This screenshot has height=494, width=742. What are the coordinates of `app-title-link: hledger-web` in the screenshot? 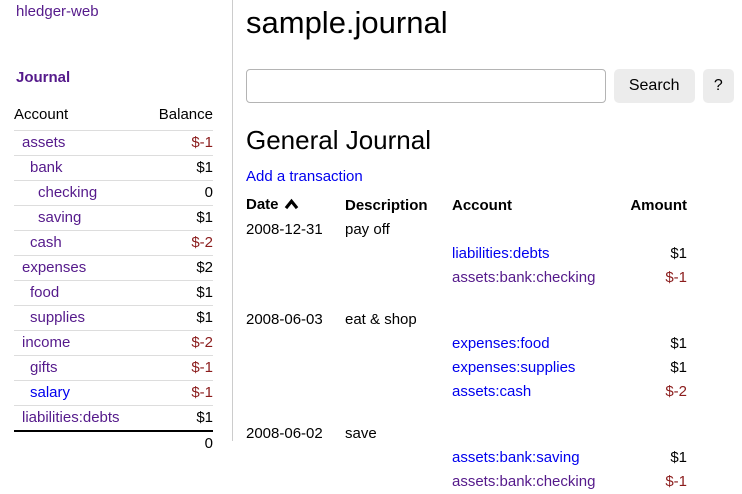 It's located at (57, 11).